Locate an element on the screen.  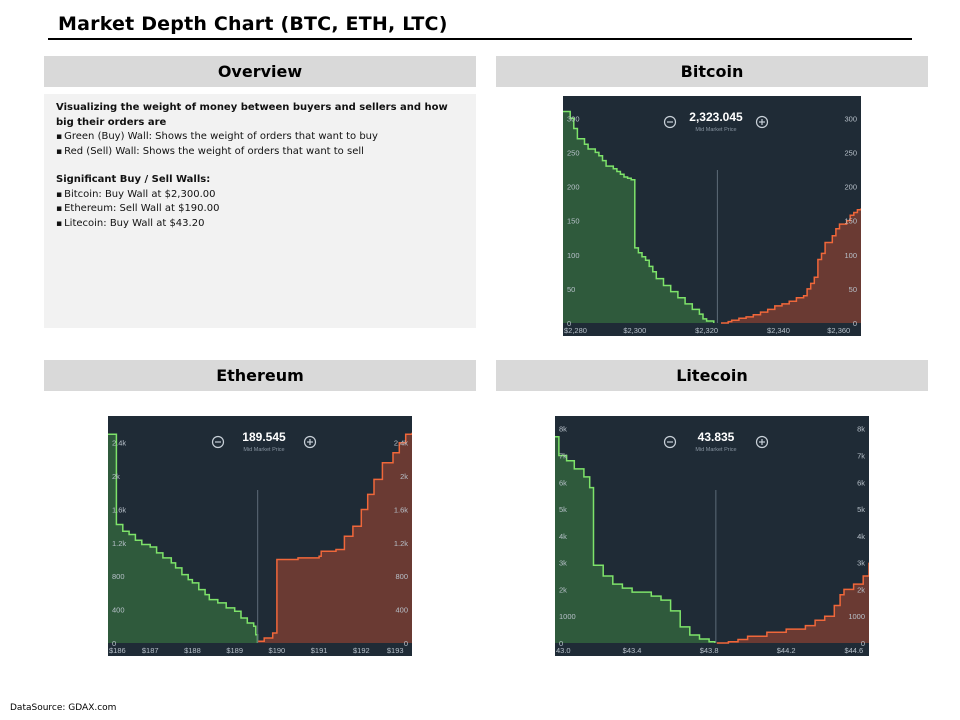
x-tick-label: $44.2 is located at coordinates (786, 650).